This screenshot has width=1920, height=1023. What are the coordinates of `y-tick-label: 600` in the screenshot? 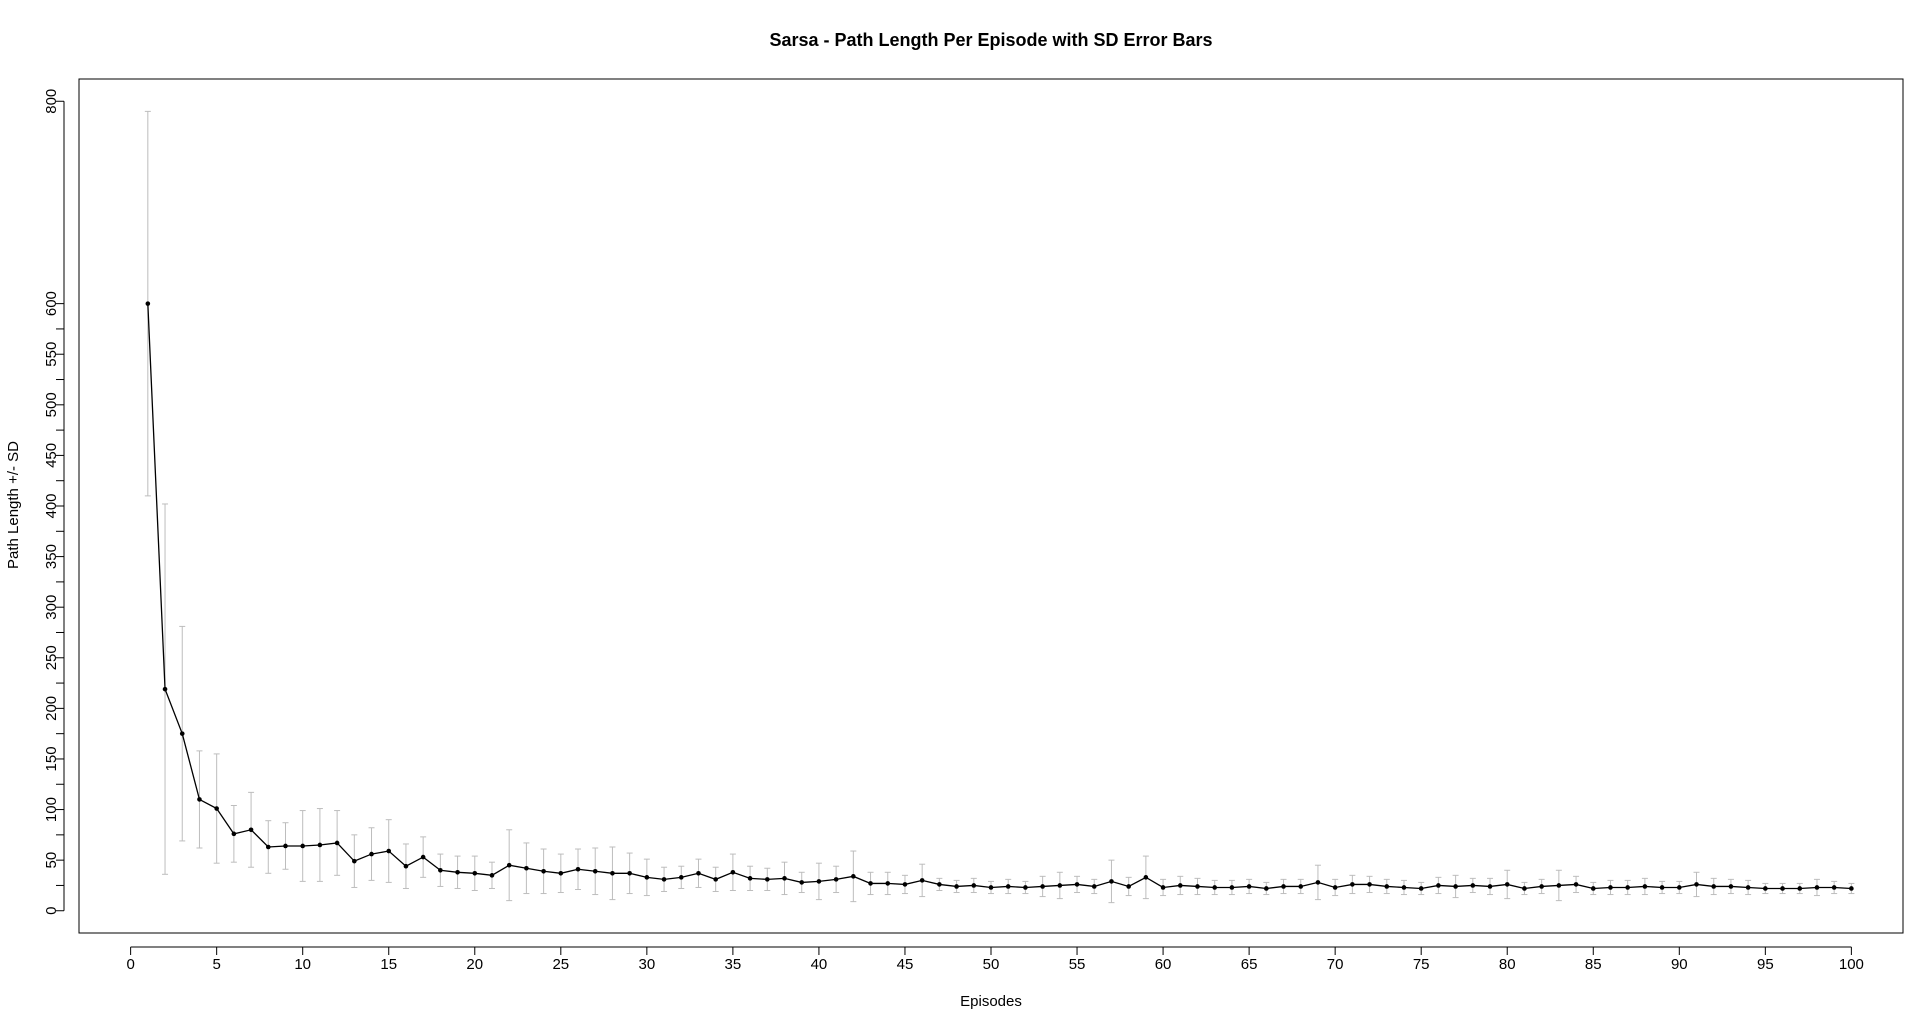 It's located at (51, 303).